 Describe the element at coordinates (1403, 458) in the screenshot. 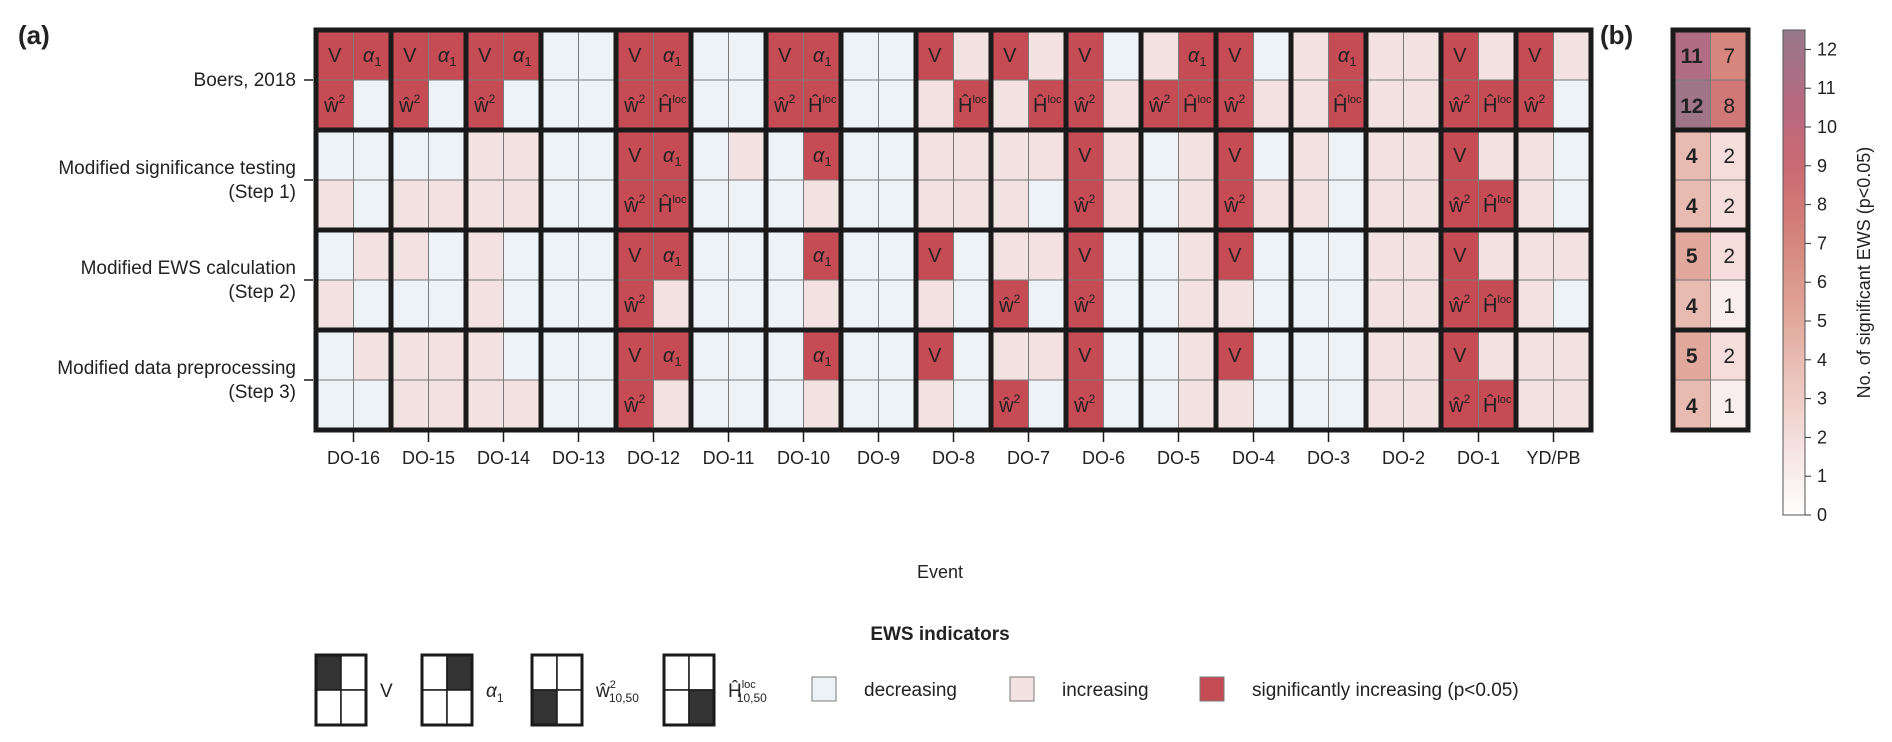

I see `x-tick-label: DO-2` at that location.